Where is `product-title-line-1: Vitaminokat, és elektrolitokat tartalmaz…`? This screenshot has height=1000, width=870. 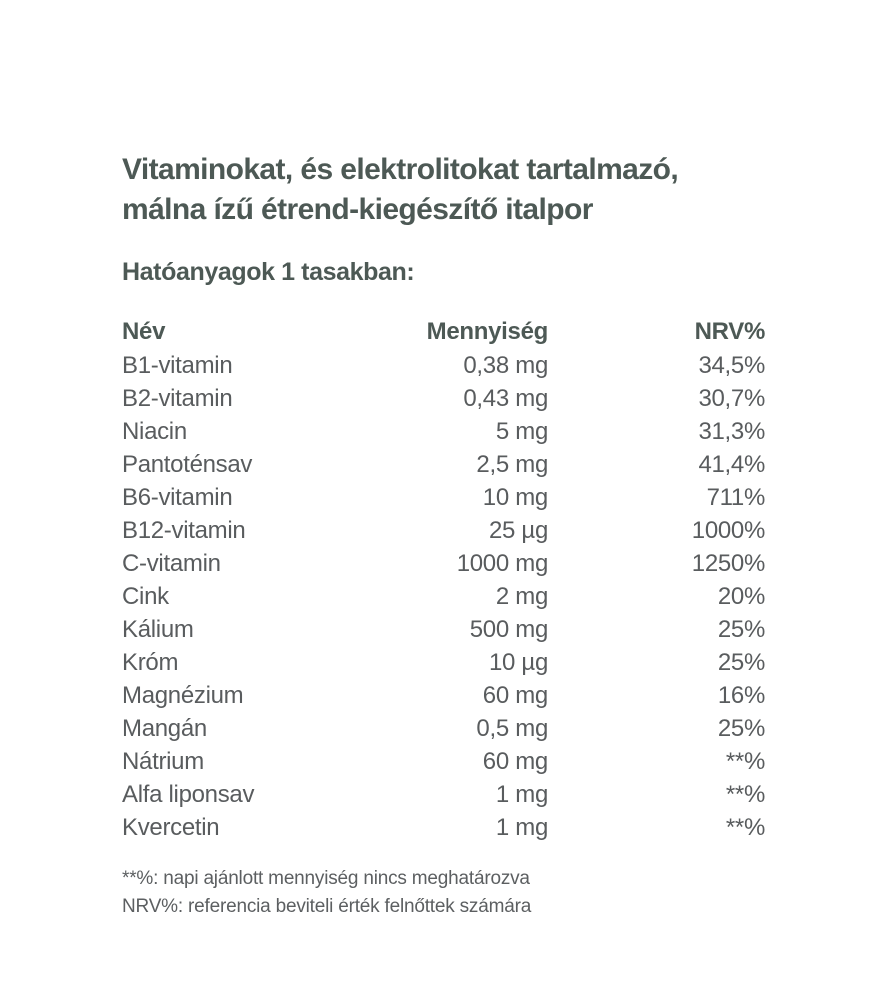 product-title-line-1: Vitaminokat, és elektrolitokat tartalmaz… is located at coordinates (400, 169).